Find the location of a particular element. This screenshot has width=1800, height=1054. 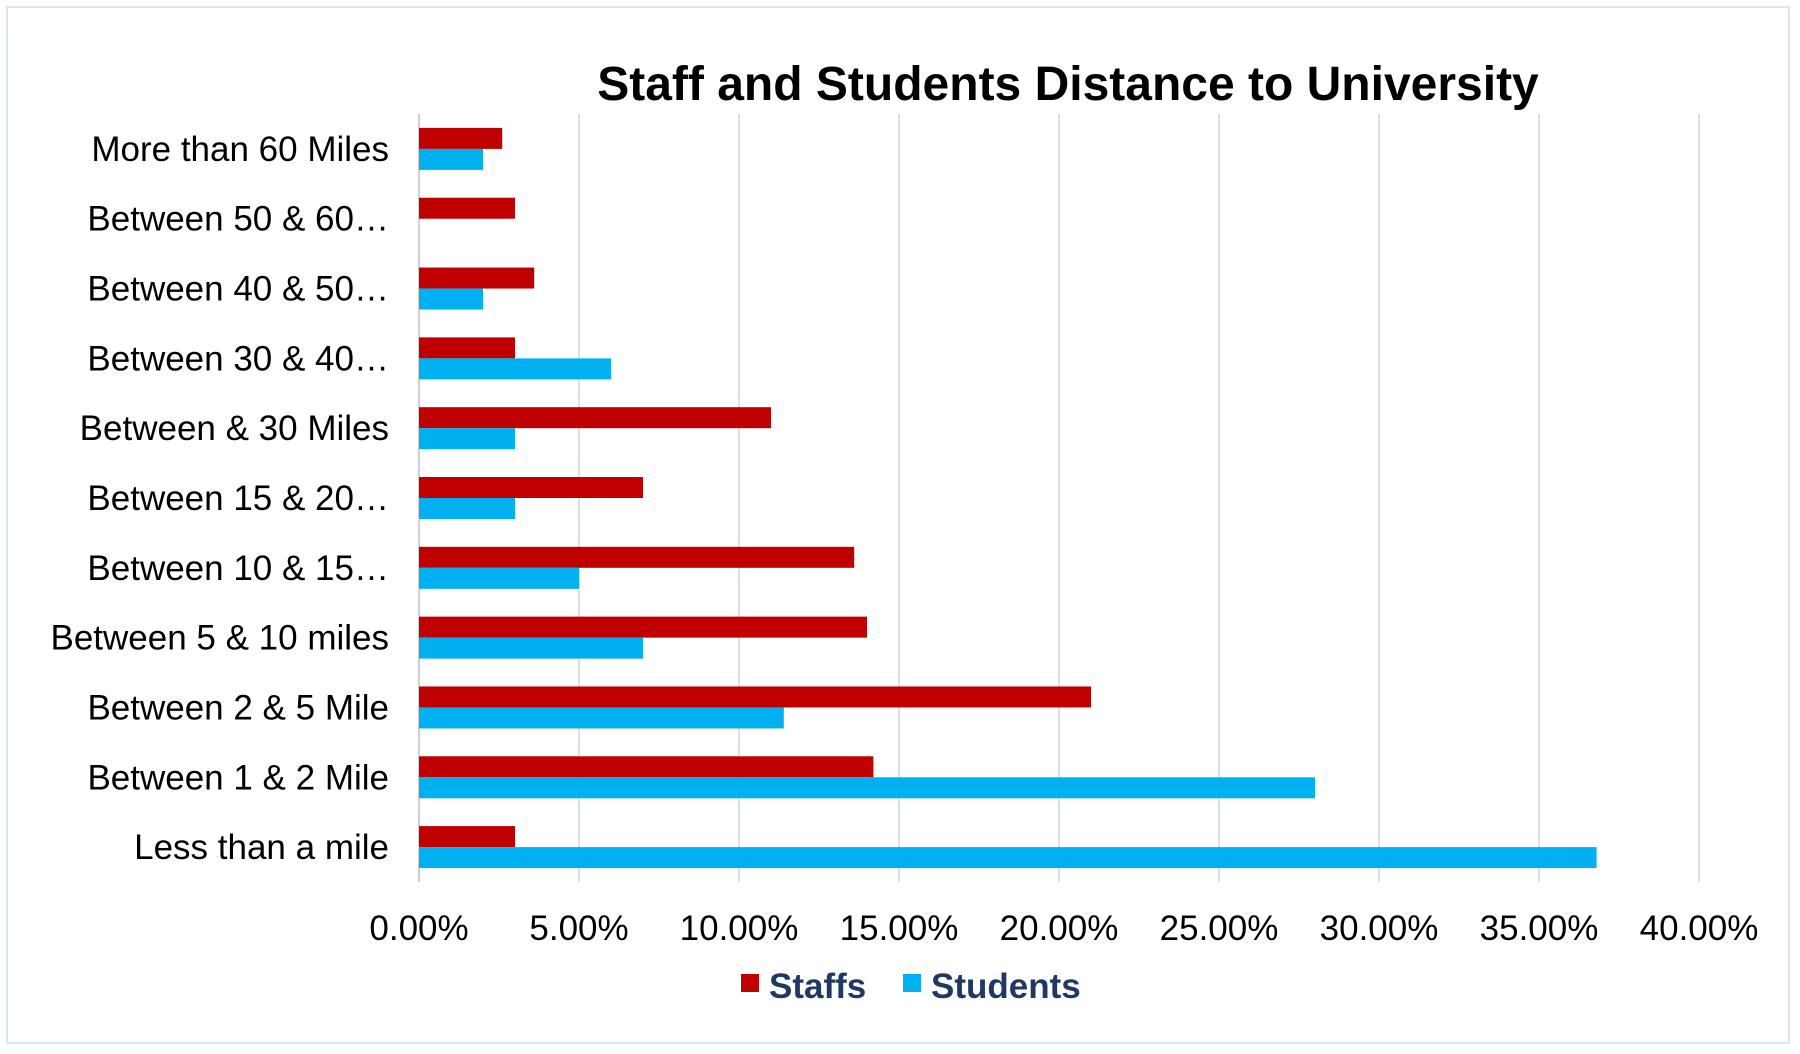

x-tick-label: 5.00% is located at coordinates (578, 928).